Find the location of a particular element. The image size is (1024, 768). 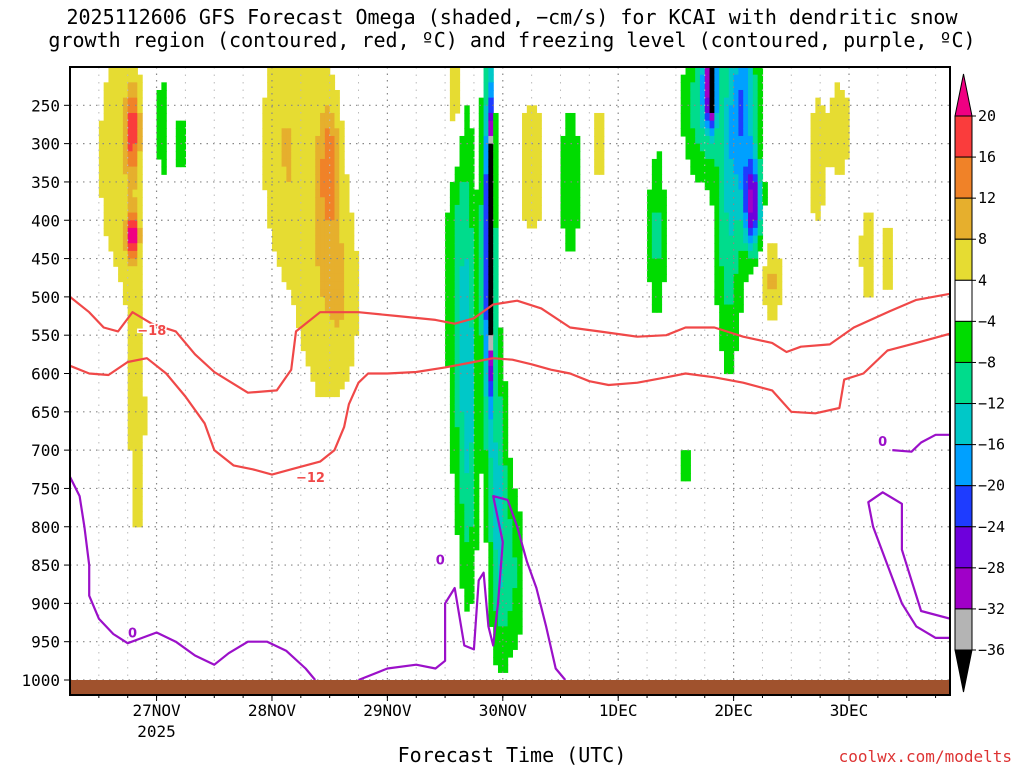

colorbar-bottom-arrow is located at coordinates (963, 671).